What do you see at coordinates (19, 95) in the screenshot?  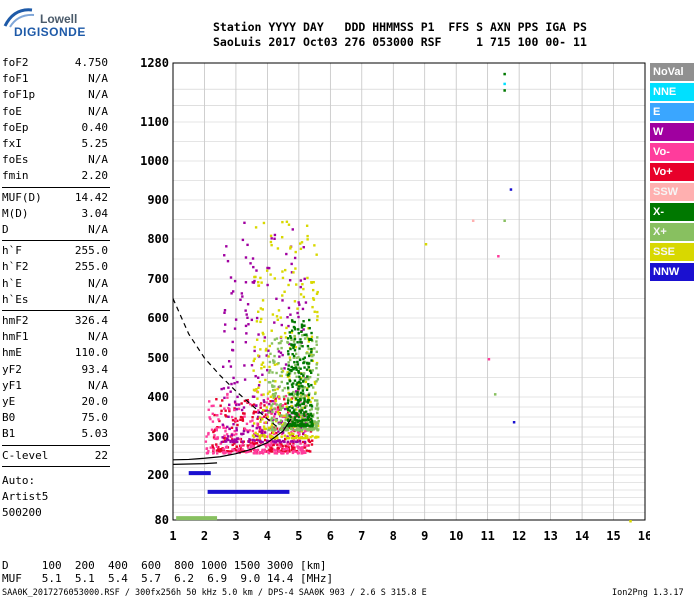 I see `param-label: foF1p` at bounding box center [19, 95].